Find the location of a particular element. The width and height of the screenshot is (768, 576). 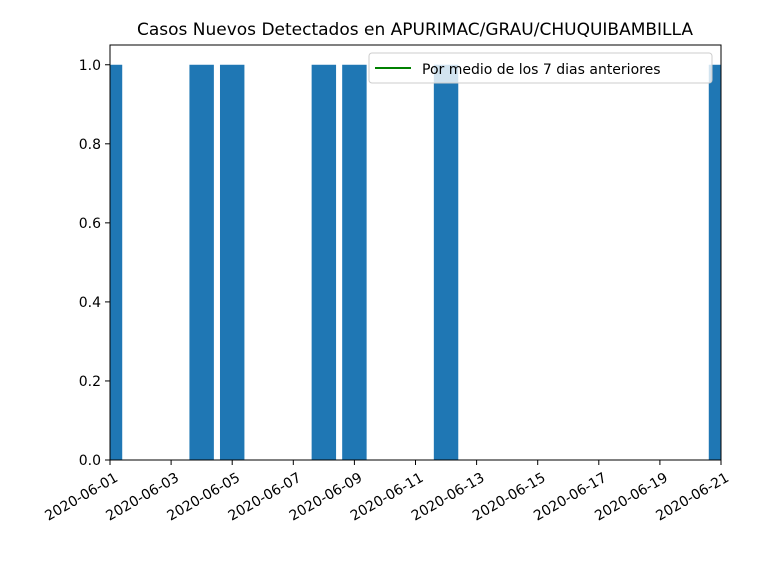

legend-box is located at coordinates (540, 68).